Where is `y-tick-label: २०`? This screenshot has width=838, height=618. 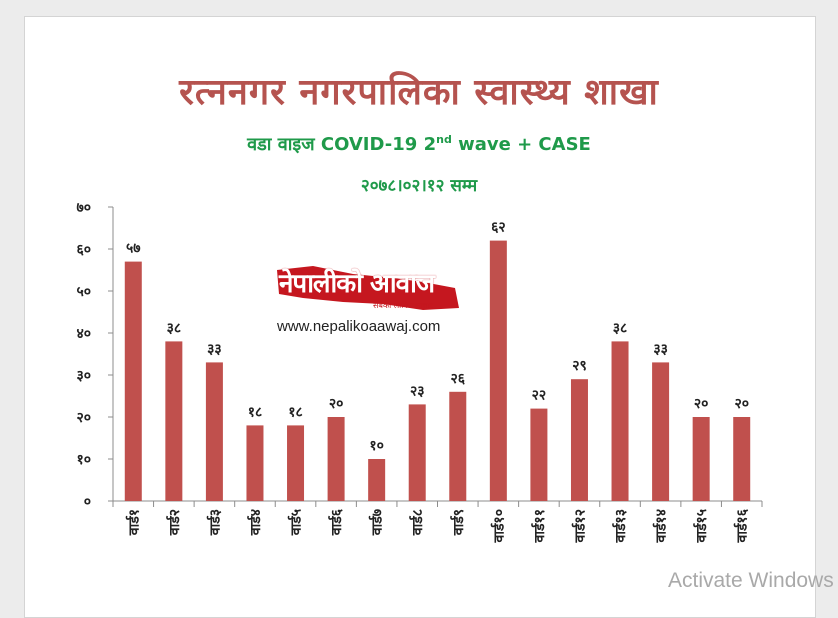
y-tick-label: २० is located at coordinates (83, 418).